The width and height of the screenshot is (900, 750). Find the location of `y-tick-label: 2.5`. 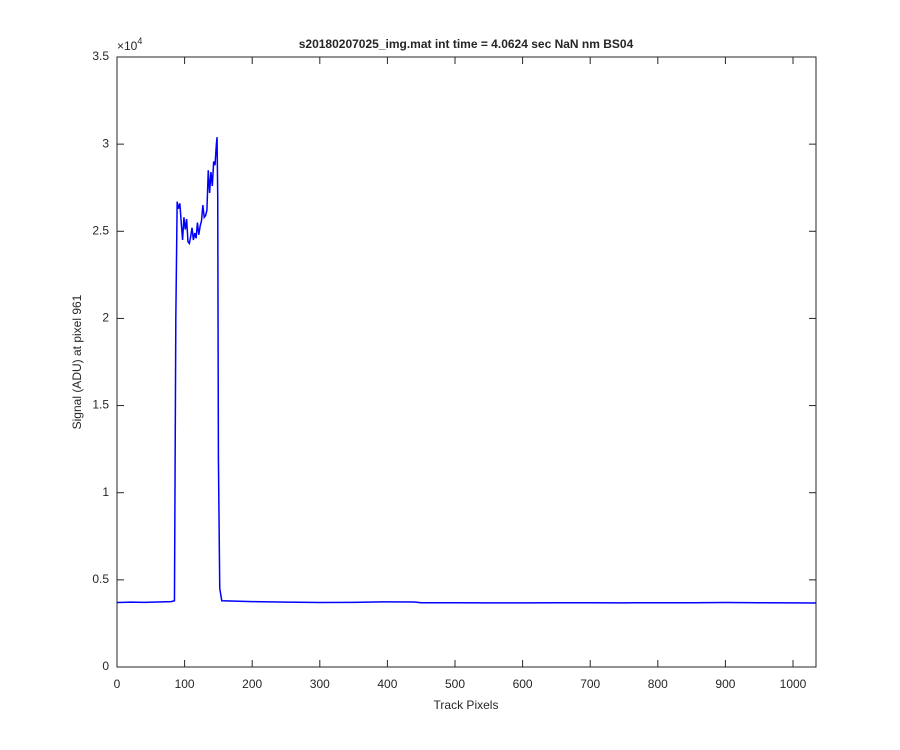

y-tick-label: 2.5 is located at coordinates (100, 230).